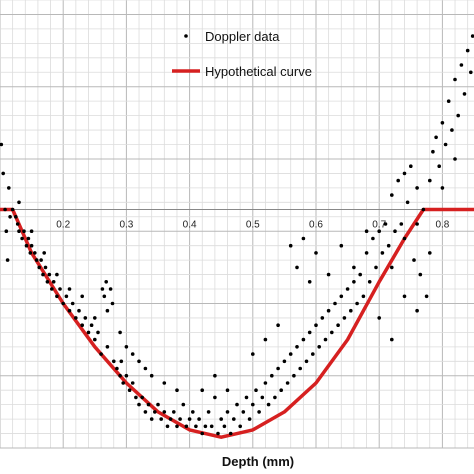 The height and width of the screenshot is (474, 474). What do you see at coordinates (253, 225) in the screenshot?
I see `x-tick-label: 0.5` at bounding box center [253, 225].